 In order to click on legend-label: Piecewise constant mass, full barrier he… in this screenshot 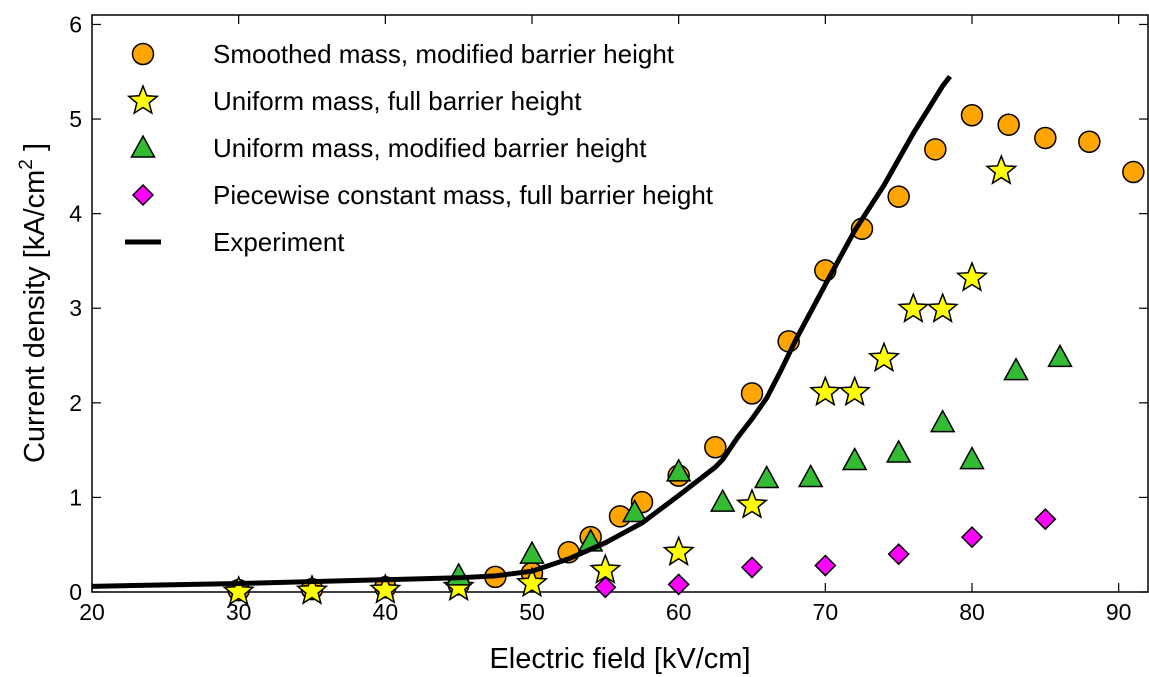, I will do `click(463, 195)`.